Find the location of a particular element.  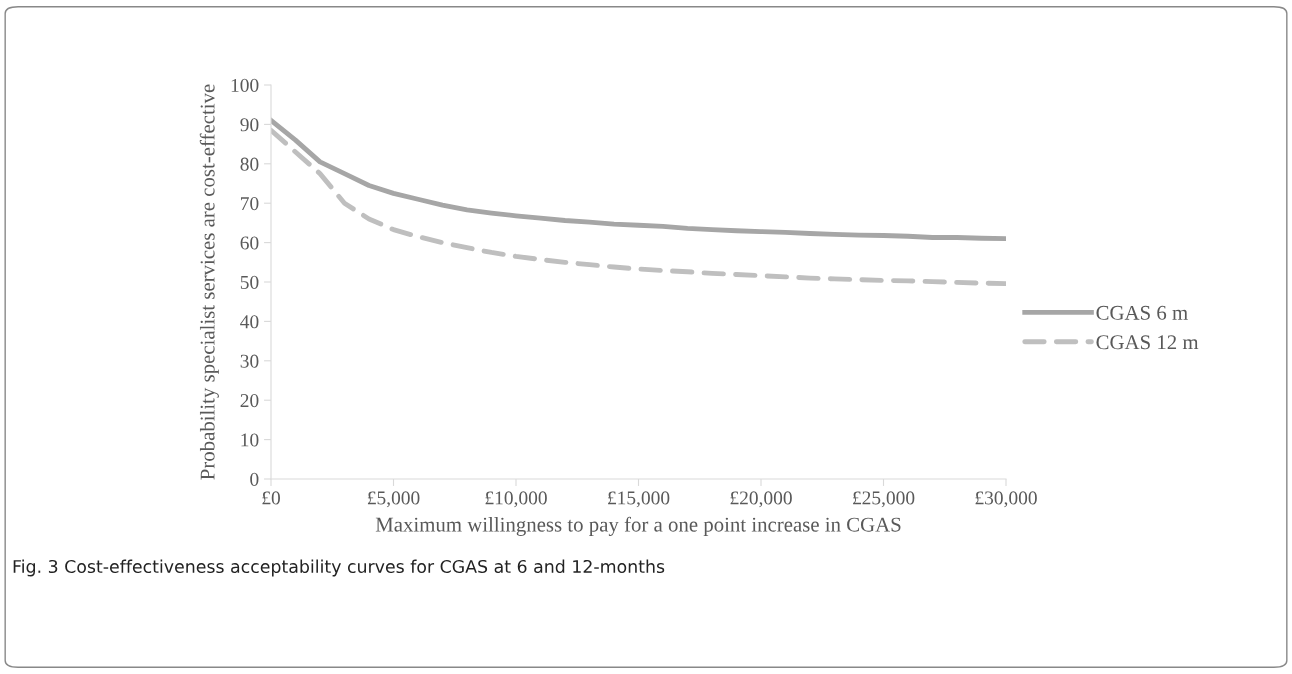

y-tick-label: 30 is located at coordinates (249, 361).